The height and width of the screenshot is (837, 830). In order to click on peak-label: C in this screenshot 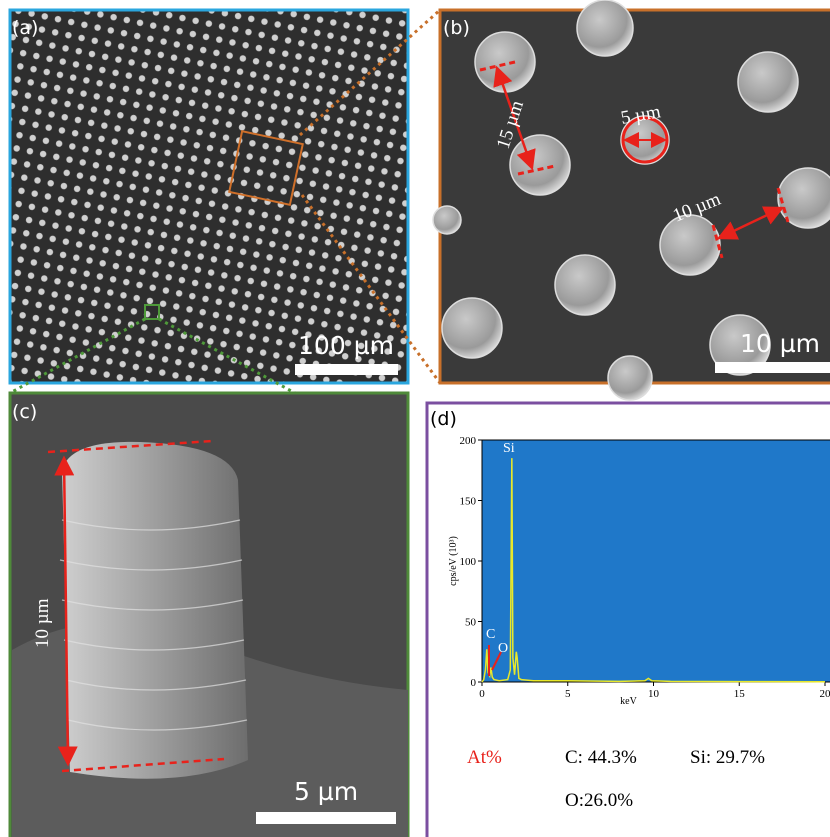, I will do `click(490, 634)`.